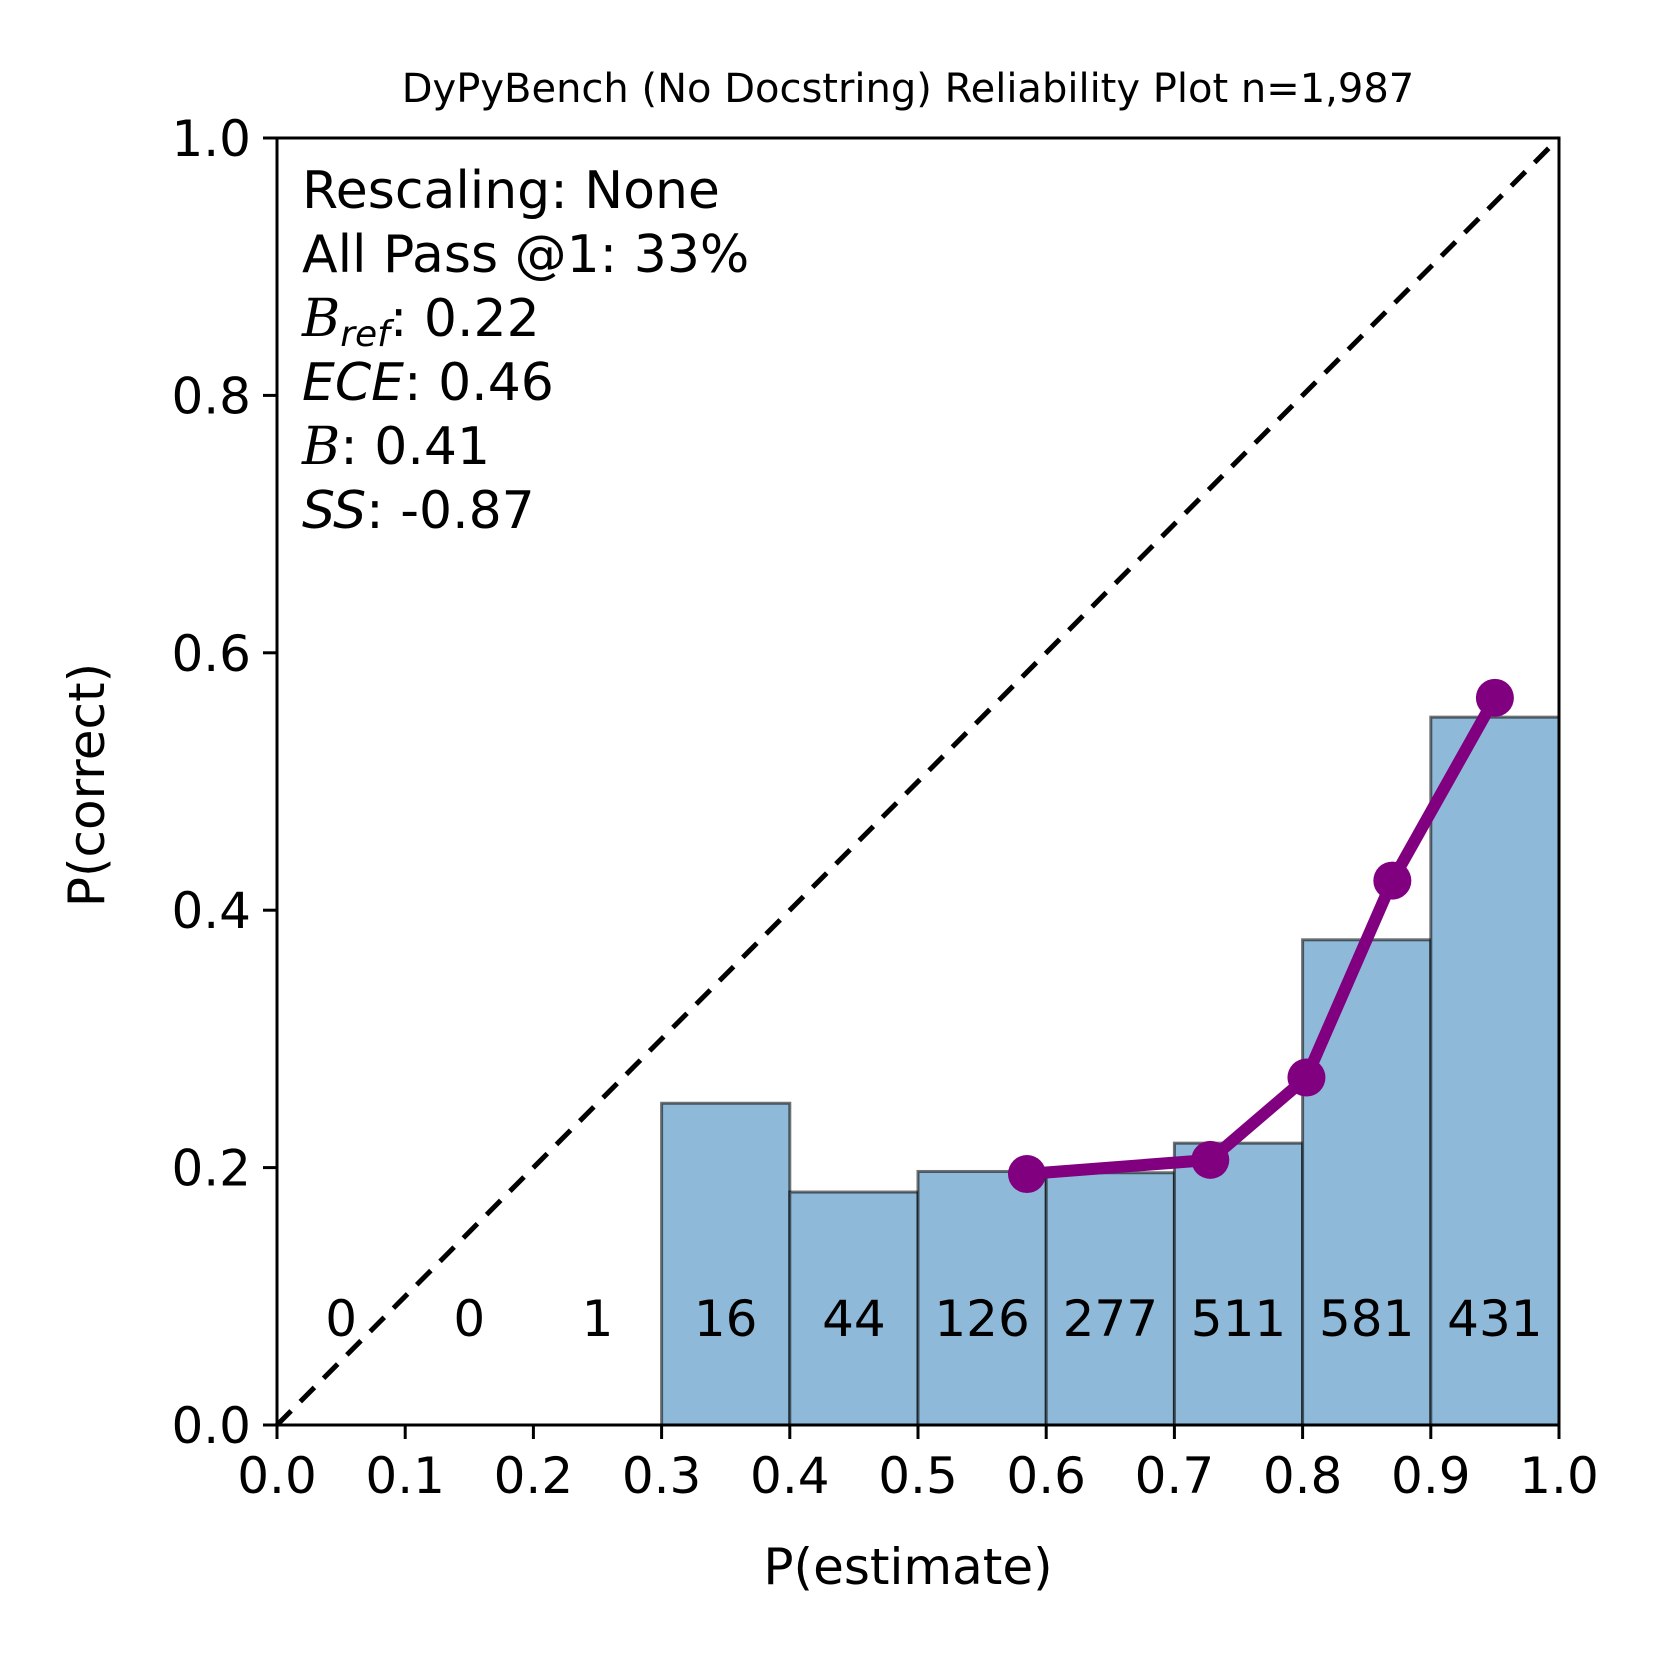 The width and height of the screenshot is (1661, 1661). I want to click on bref-subscript: ref, so click(367, 334).